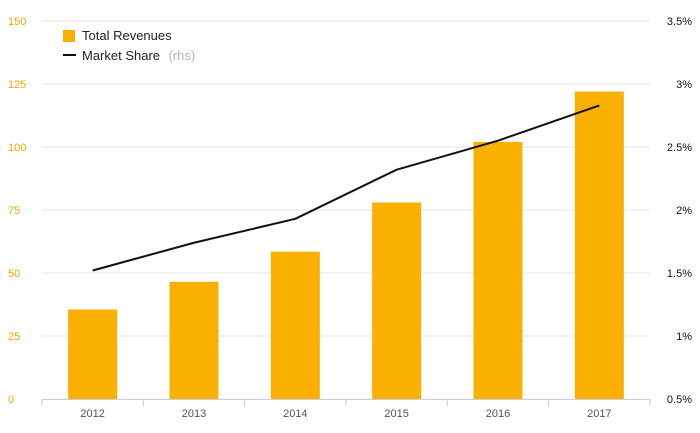  Describe the element at coordinates (17, 22) in the screenshot. I see `y-left-tick-label: 150` at that location.